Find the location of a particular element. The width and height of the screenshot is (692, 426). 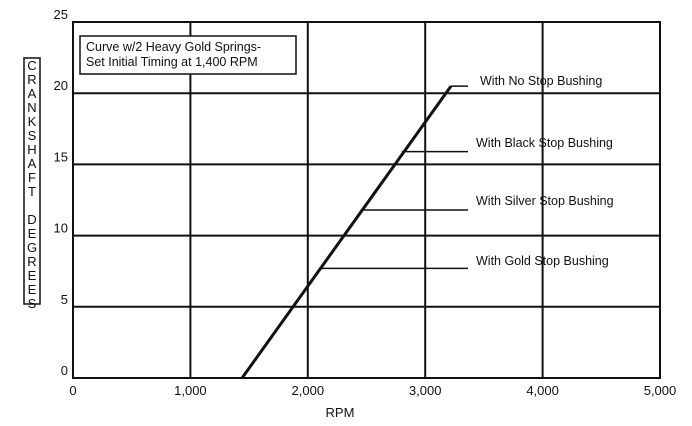

y-tick-label: 15 is located at coordinates (61, 156).